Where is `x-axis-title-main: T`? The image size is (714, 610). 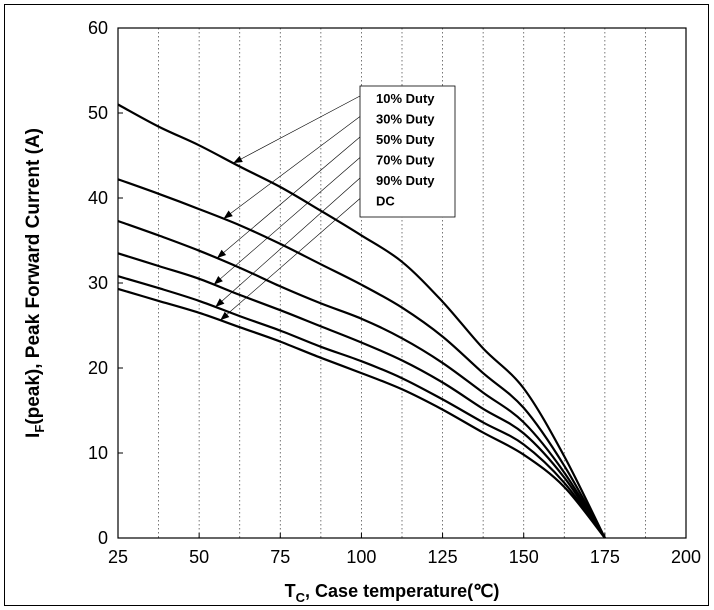
x-axis-title-main: T is located at coordinates (290, 591).